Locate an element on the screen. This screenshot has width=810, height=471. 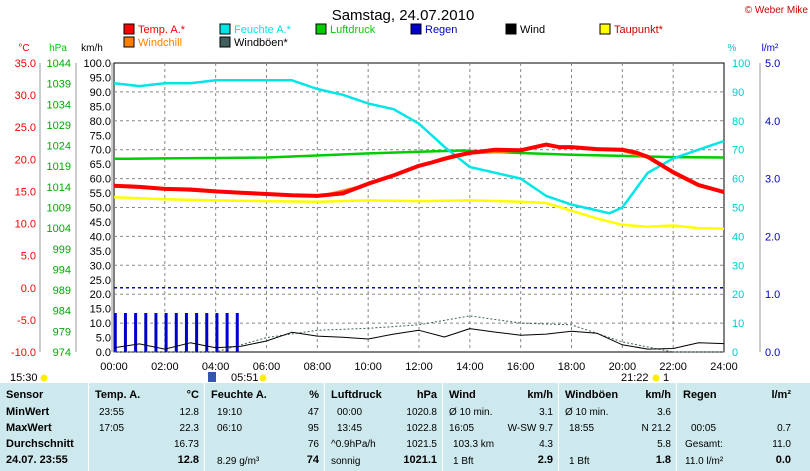
humidity-min-time: 19:10 is located at coordinates (230, 412).